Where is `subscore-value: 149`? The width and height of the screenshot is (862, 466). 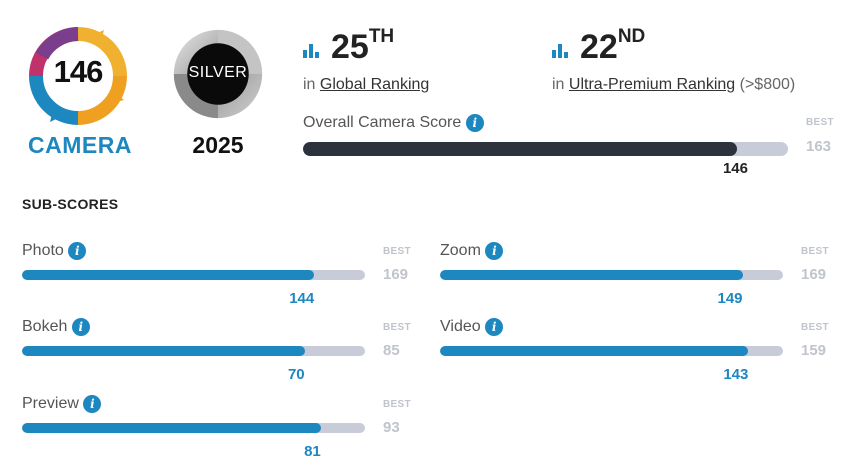 subscore-value: 149 is located at coordinates (730, 298).